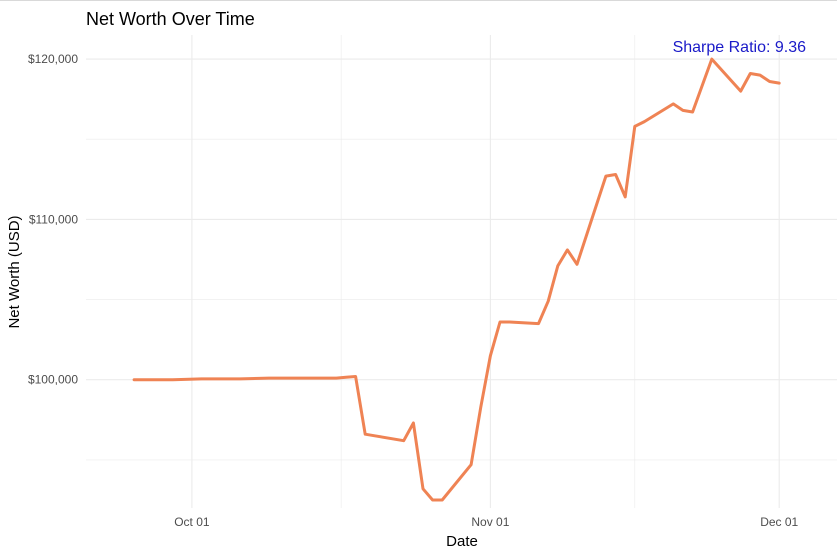 Image resolution: width=837 pixels, height=553 pixels. Describe the element at coordinates (53, 380) in the screenshot. I see `y-tick-label: $100,000` at that location.